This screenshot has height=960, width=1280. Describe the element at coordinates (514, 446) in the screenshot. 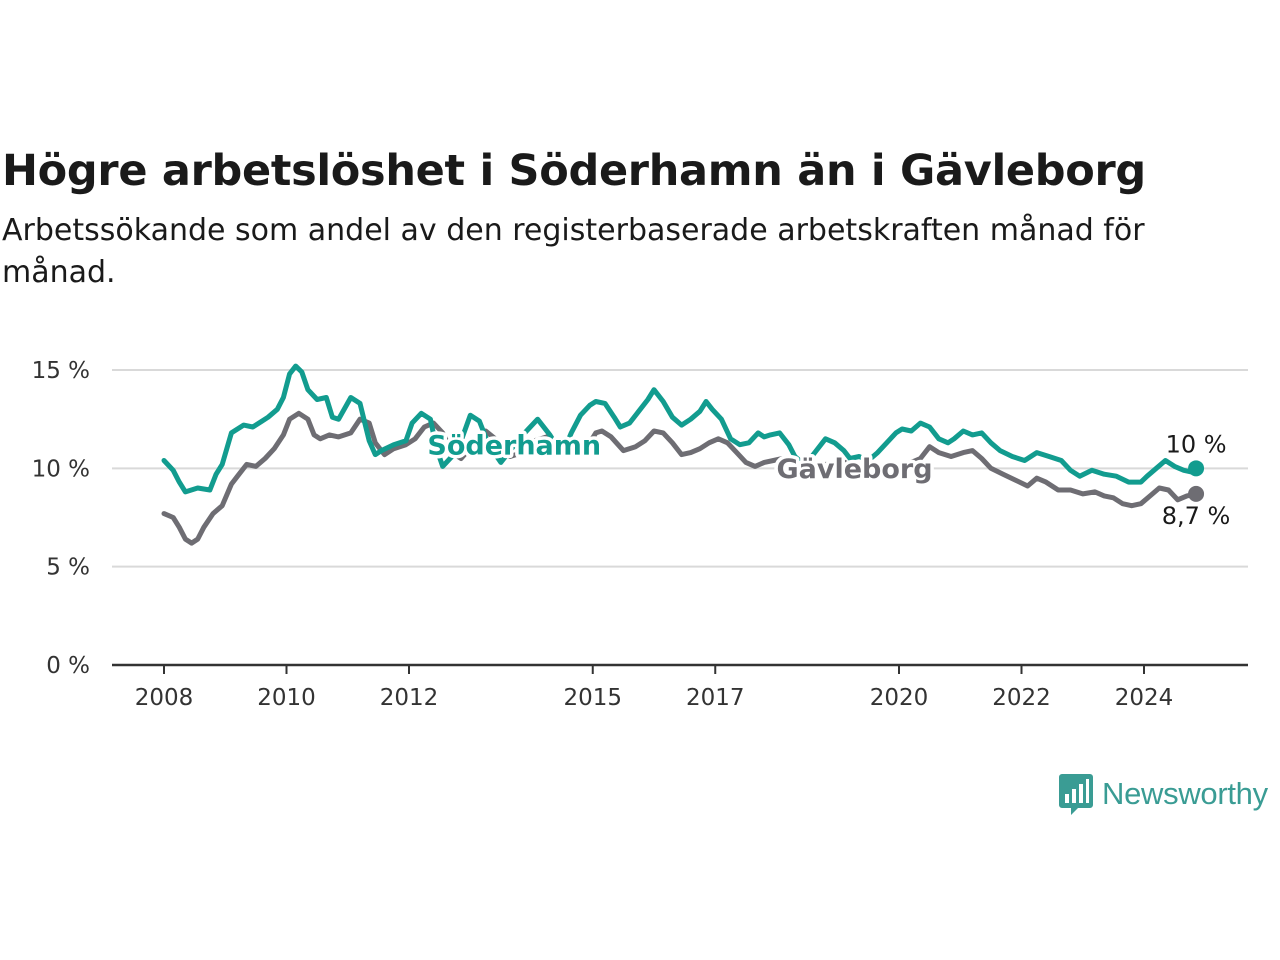

I see `series-label-soderhamn: Söderhamn` at that location.